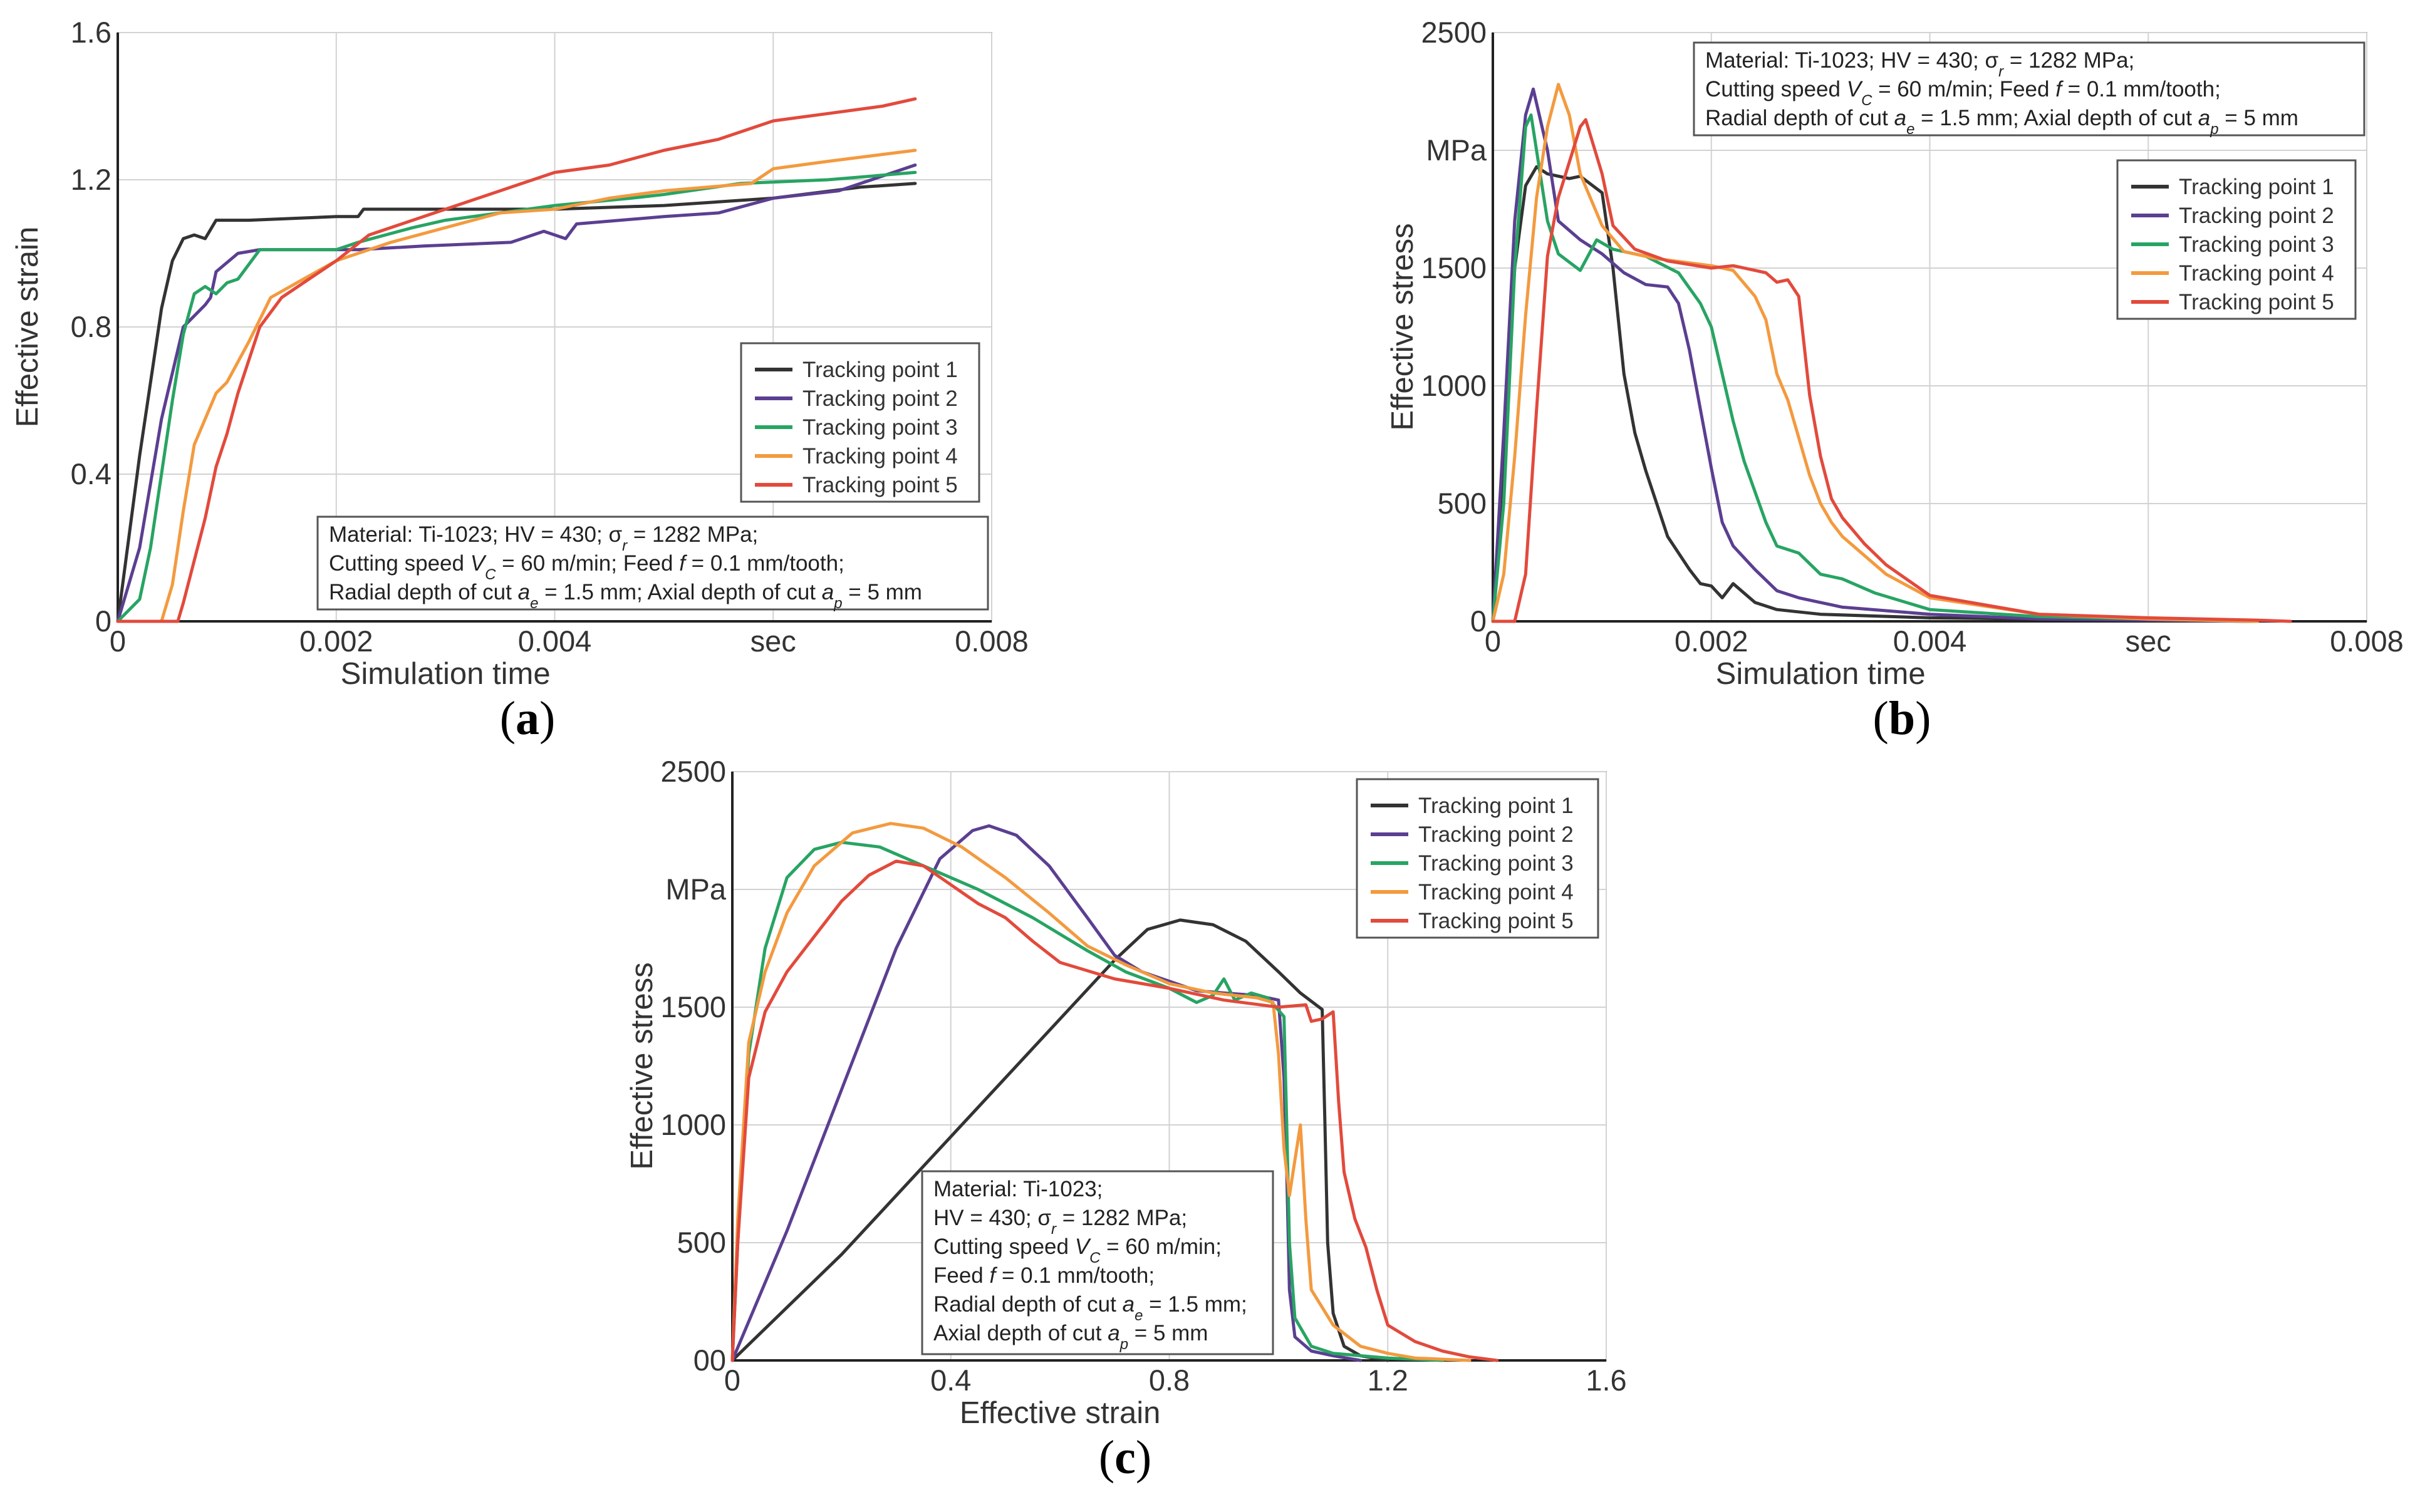 The width and height of the screenshot is (2420, 1512). Describe the element at coordinates (1070, 1337) in the screenshot. I see `info-line: Axial depth of cut ap = 5 mm` at that location.